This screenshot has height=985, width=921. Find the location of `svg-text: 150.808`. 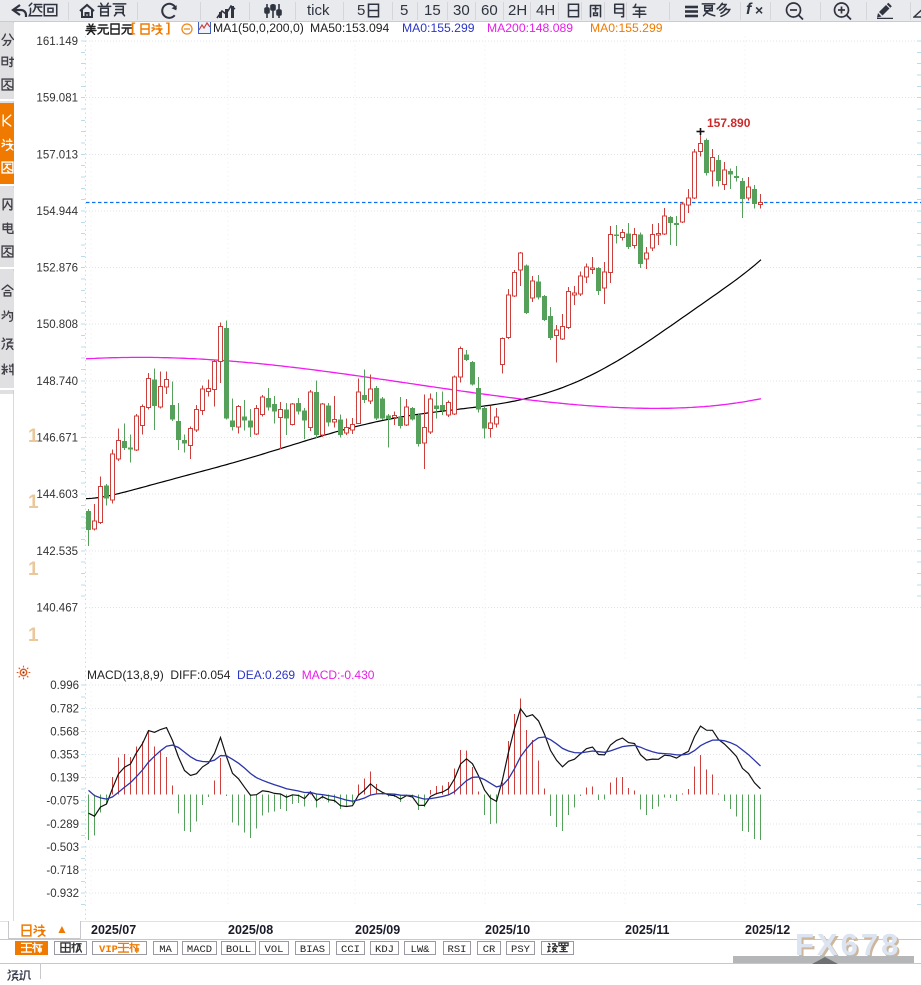

svg-text: 150.808 is located at coordinates (57, 325).